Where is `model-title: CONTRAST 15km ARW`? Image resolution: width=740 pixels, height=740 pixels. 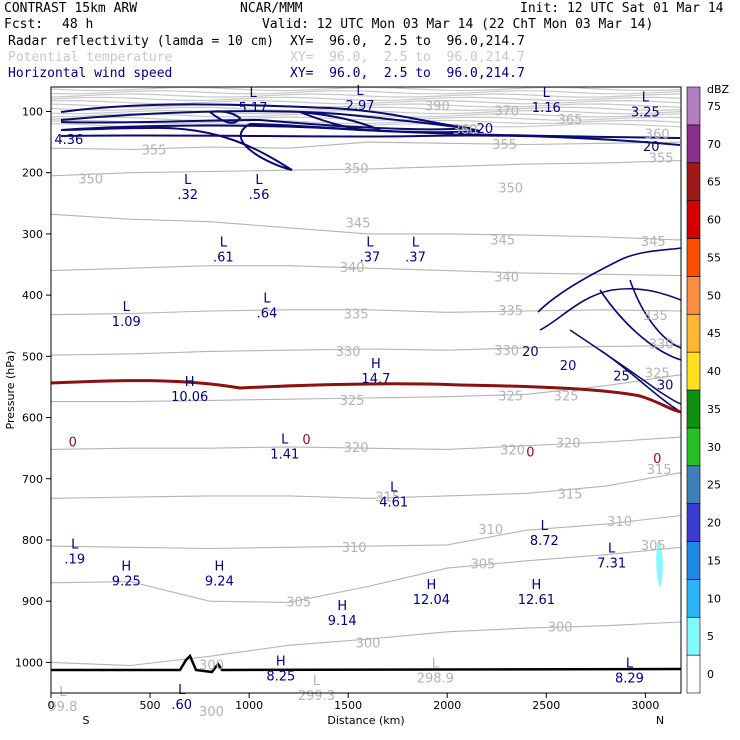
model-title: CONTRAST 15km ARW is located at coordinates (71, 8).